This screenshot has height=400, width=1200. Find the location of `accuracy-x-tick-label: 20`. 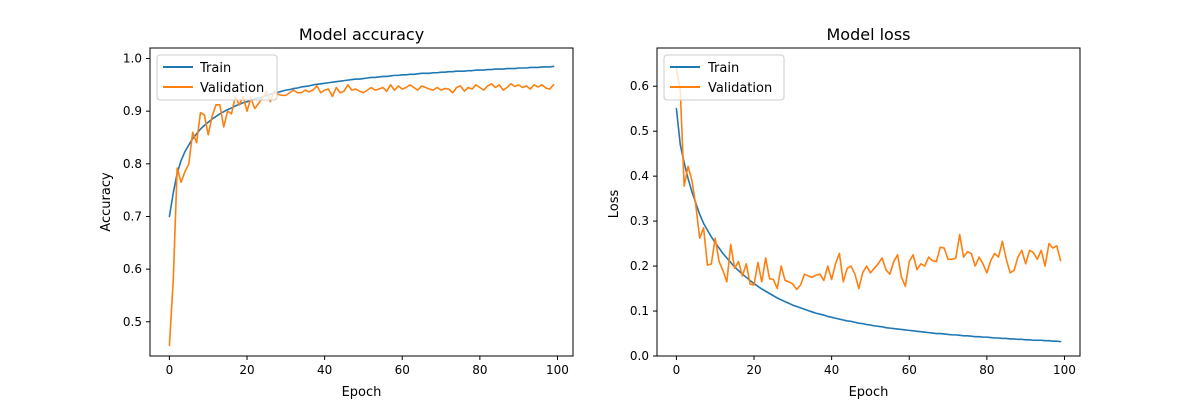

accuracy-x-tick-label: 20 is located at coordinates (246, 370).